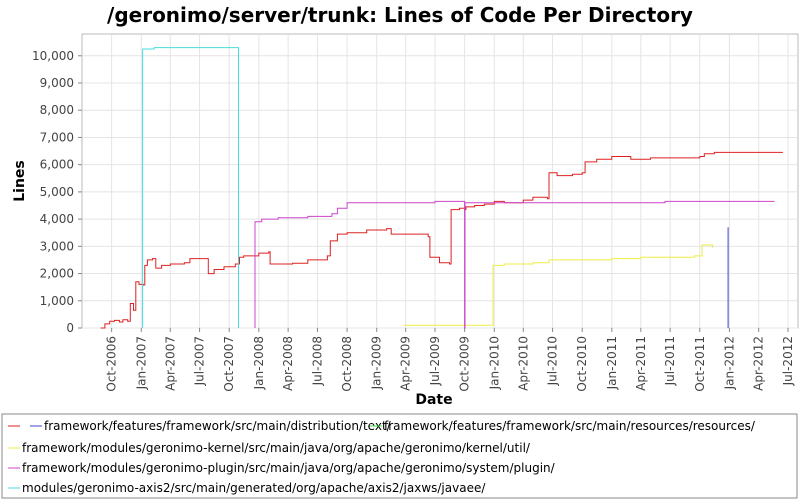 The height and width of the screenshot is (500, 800). I want to click on x-tick-label: Jan-2012, so click(729, 363).